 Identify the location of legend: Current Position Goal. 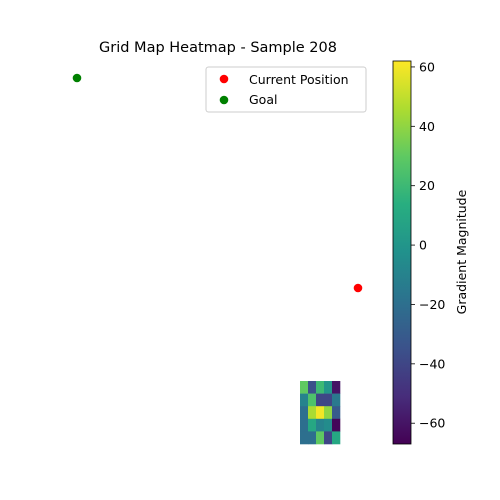
(286, 89).